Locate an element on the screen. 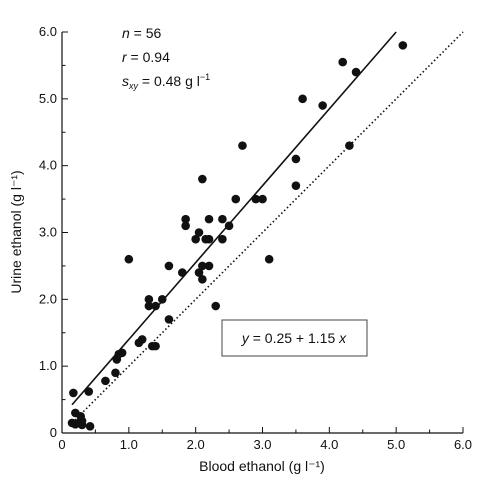 The image size is (495, 480). y-tick-label: 1.0 is located at coordinates (48, 365).